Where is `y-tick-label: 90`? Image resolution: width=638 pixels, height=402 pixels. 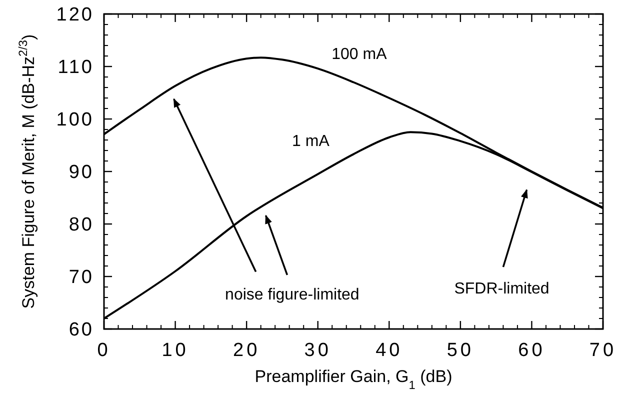
y-tick-label: 90 is located at coordinates (81, 173).